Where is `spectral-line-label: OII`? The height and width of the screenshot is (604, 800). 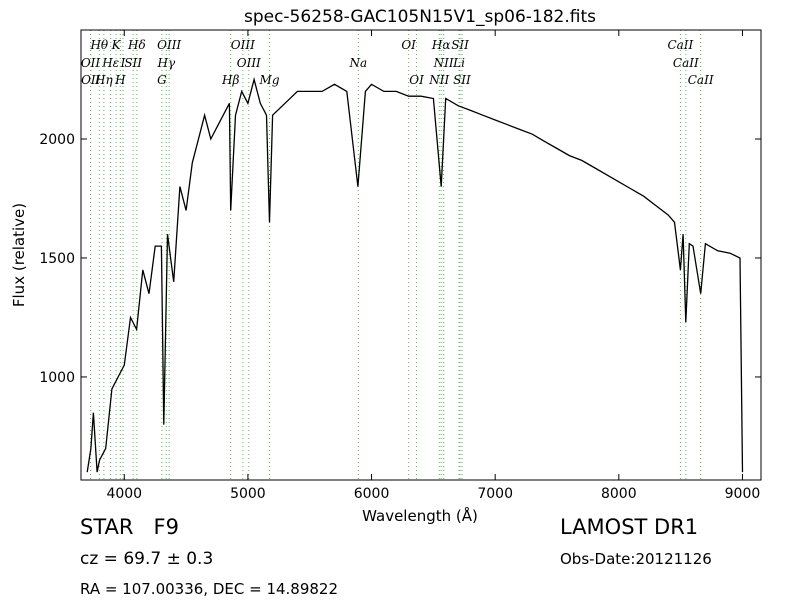
spectral-line-label: OII is located at coordinates (91, 80).